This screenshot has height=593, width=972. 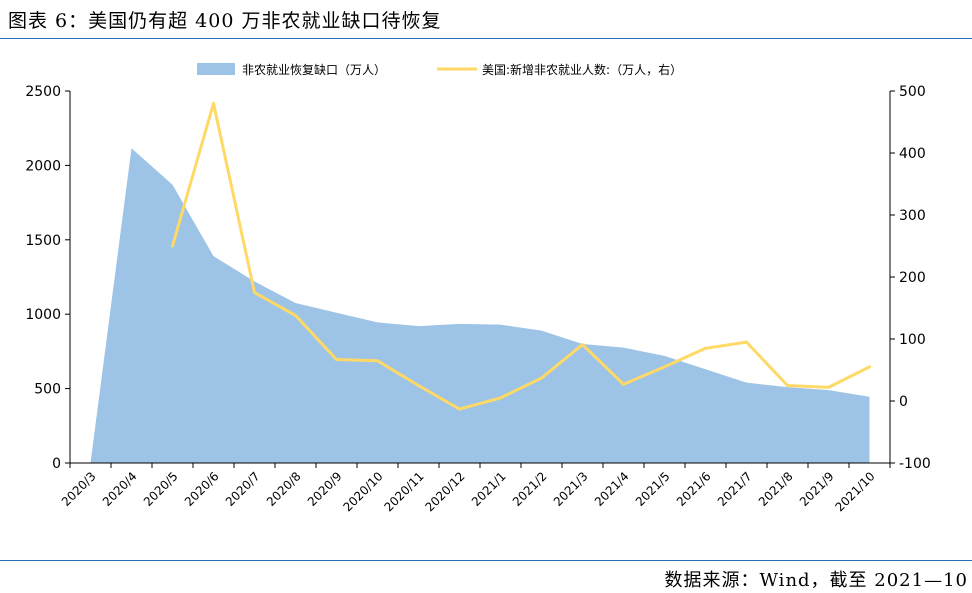 What do you see at coordinates (694, 489) in the screenshot?
I see `x-tick-label: 2021/6` at bounding box center [694, 489].